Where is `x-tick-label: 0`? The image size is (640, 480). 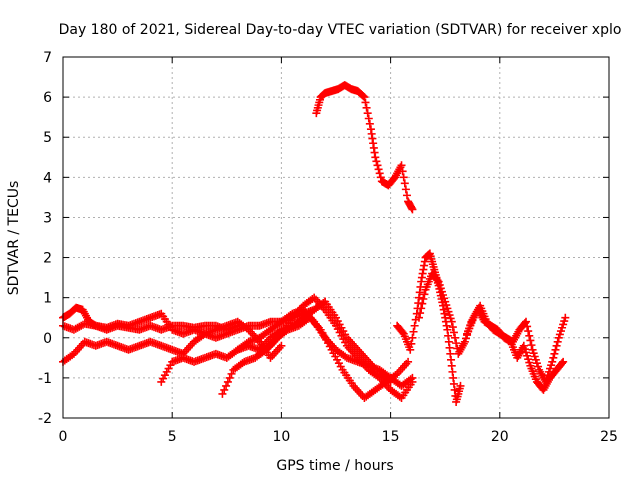 x-tick-label: 0 is located at coordinates (63, 437).